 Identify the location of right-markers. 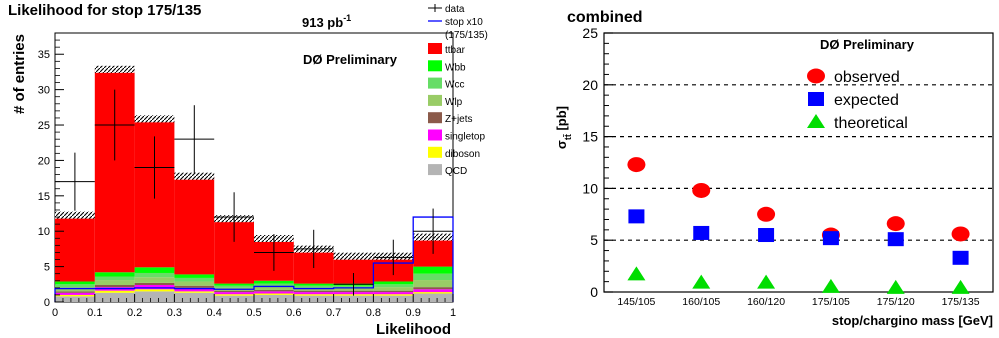
(798, 225).